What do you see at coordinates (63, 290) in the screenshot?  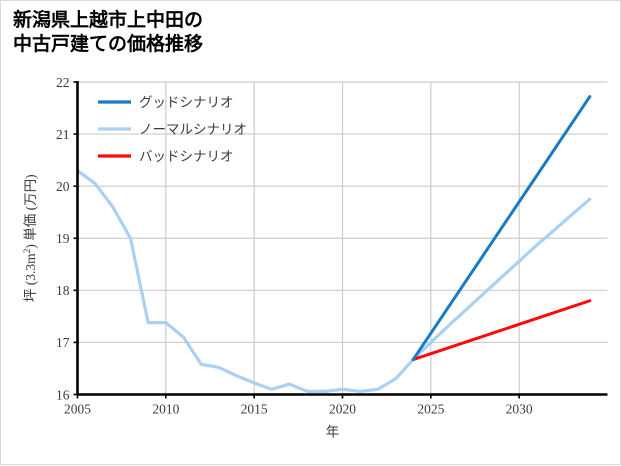 I see `y-tick-label: 18` at bounding box center [63, 290].